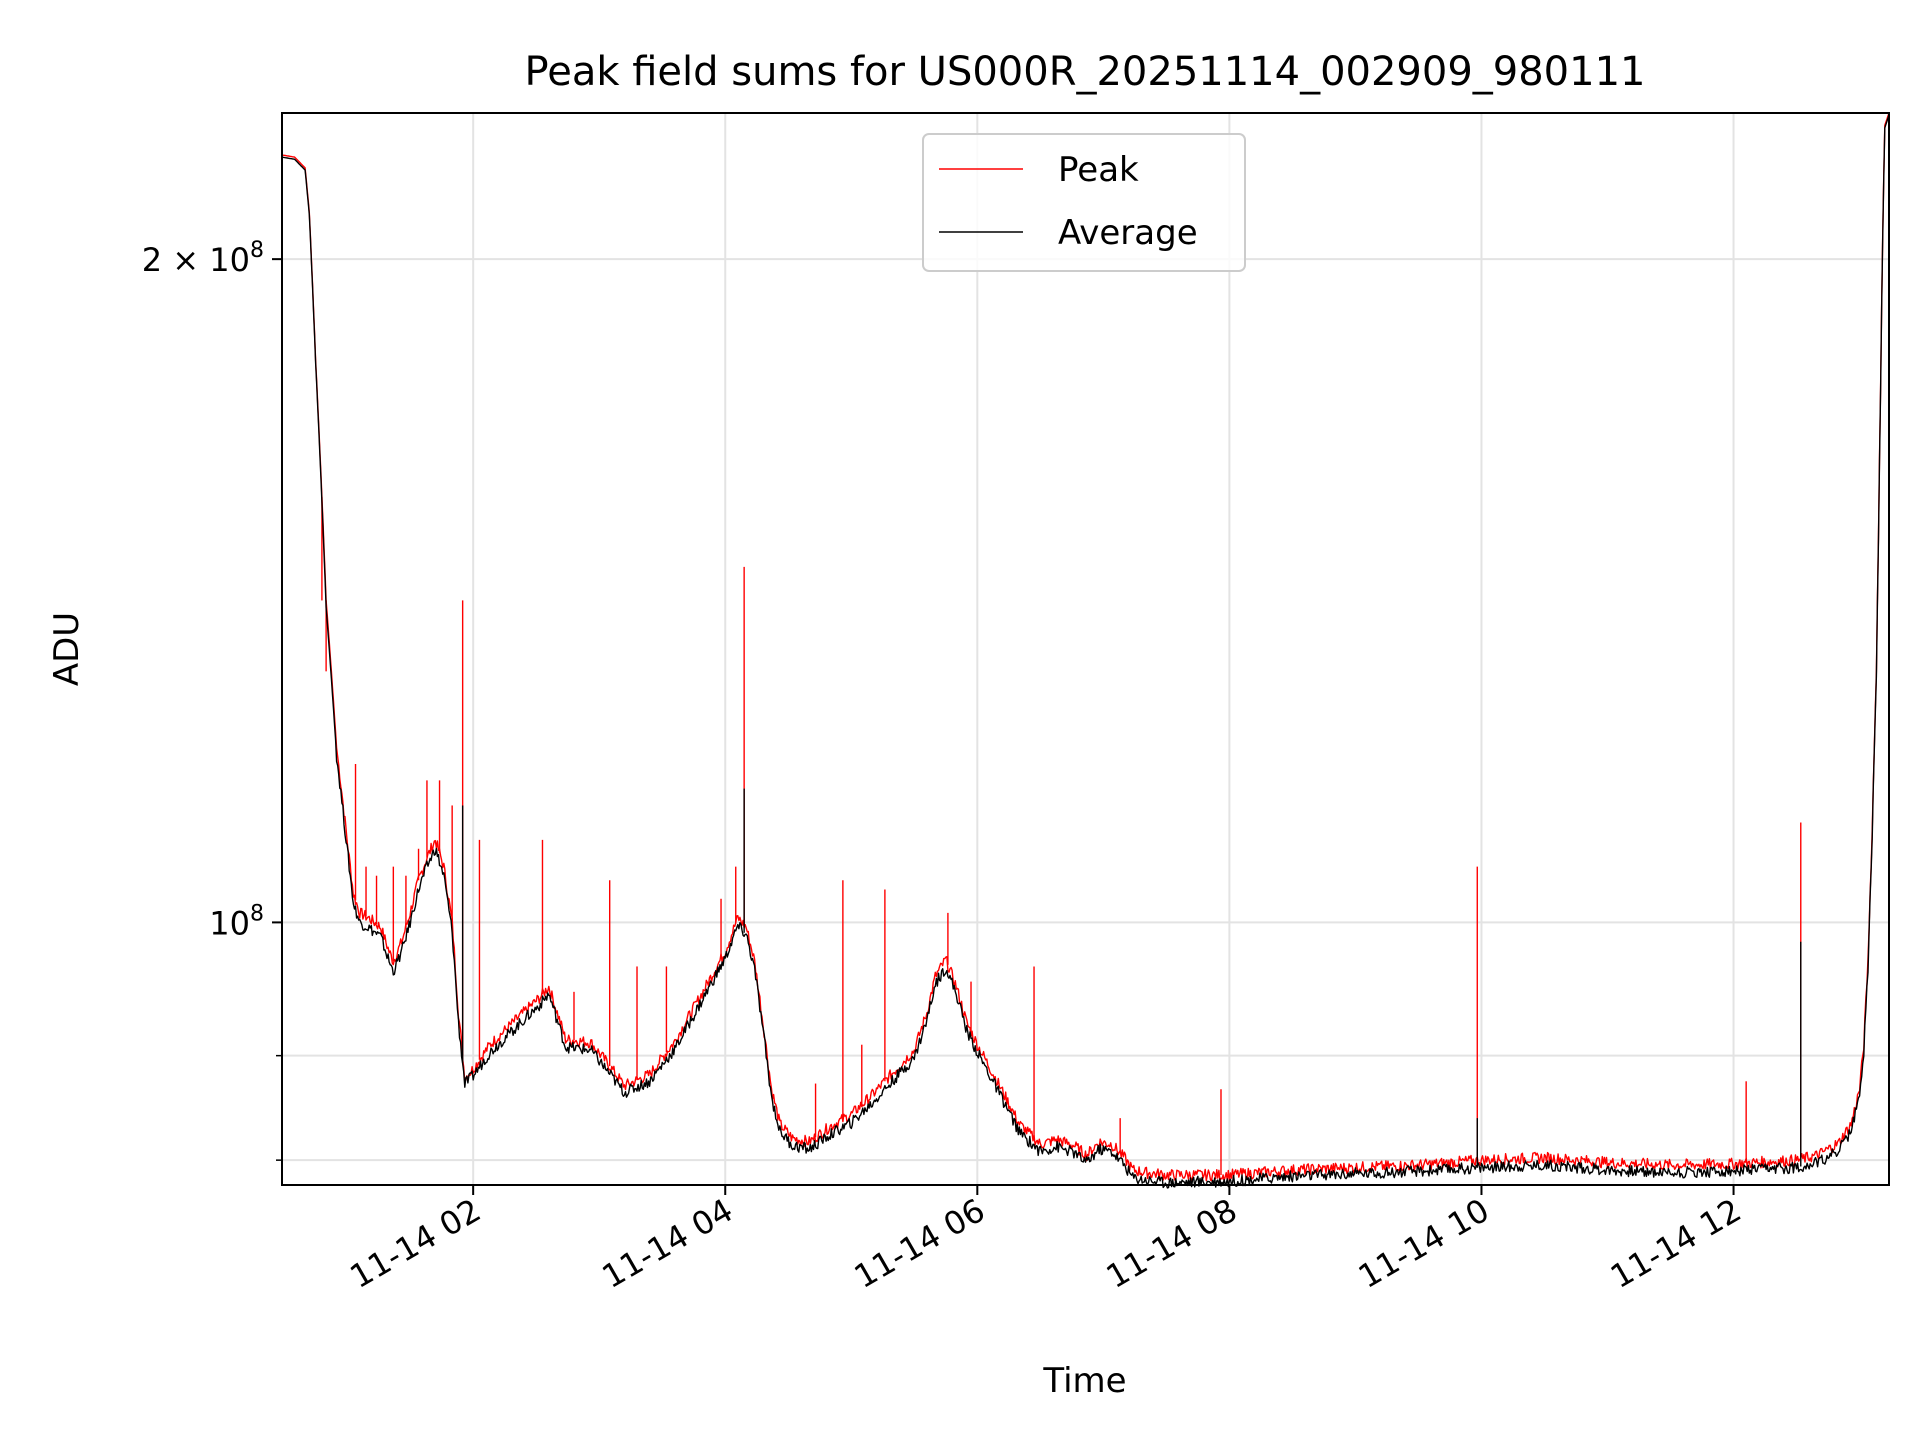 This screenshot has height=1440, width=1920. I want to click on legend-average-label: Average, so click(1128, 233).